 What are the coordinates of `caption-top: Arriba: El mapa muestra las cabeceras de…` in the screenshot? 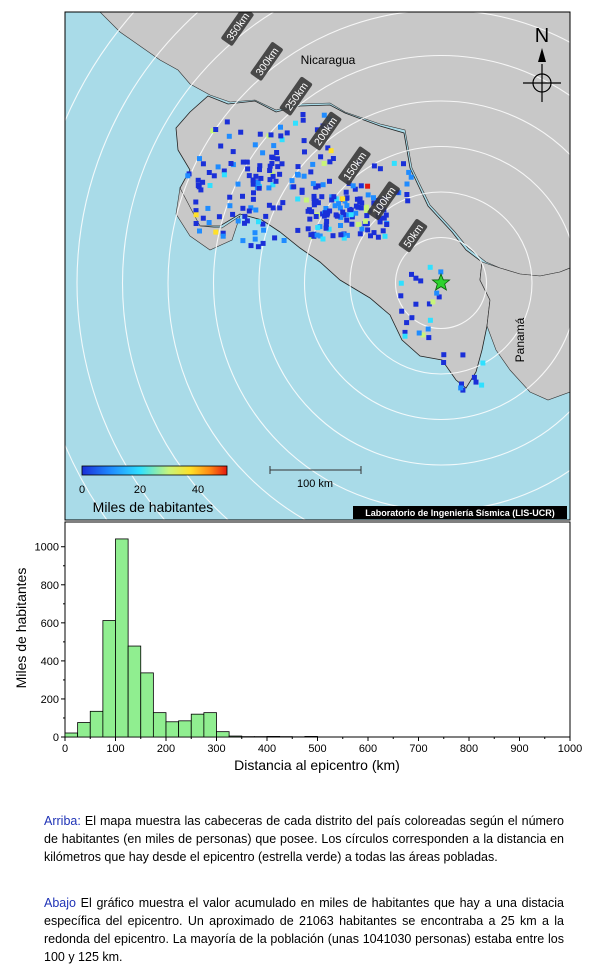 It's located at (304, 839).